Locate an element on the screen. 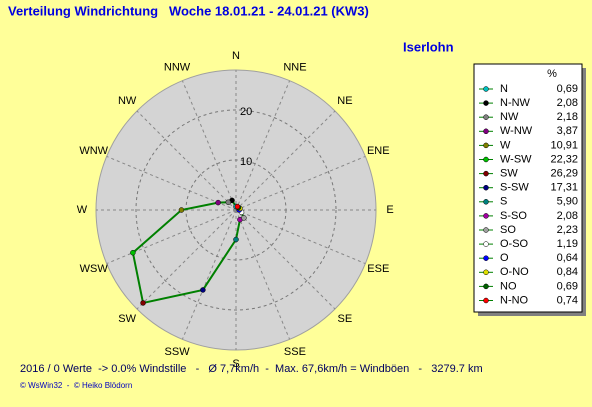 This screenshot has width=592, height=407. legend-label: W is located at coordinates (505, 145).